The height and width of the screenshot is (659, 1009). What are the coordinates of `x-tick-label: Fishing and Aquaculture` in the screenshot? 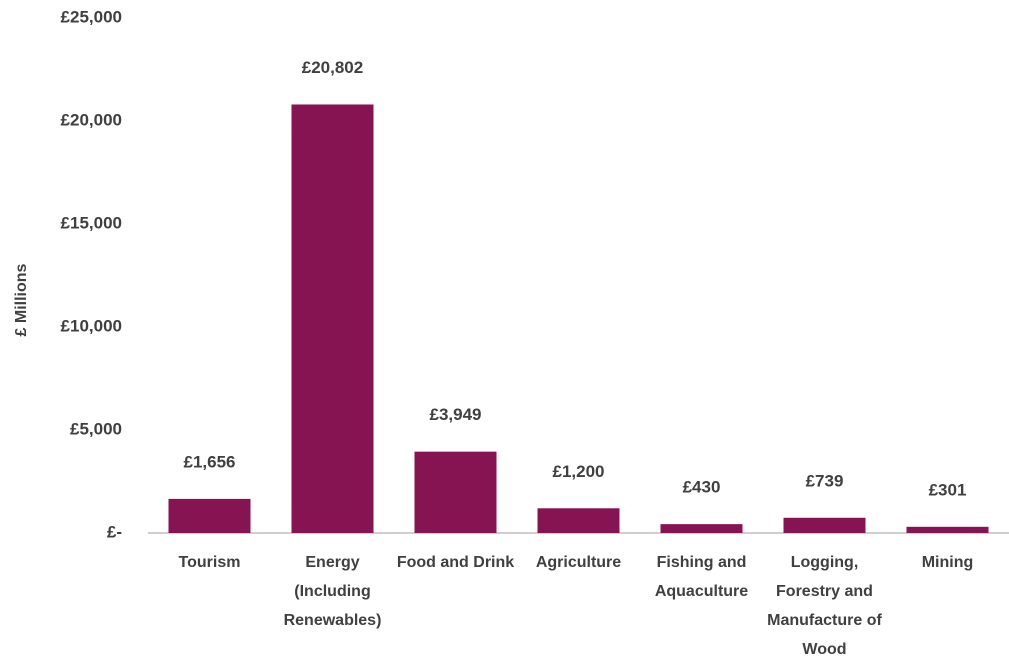 It's located at (701, 577).